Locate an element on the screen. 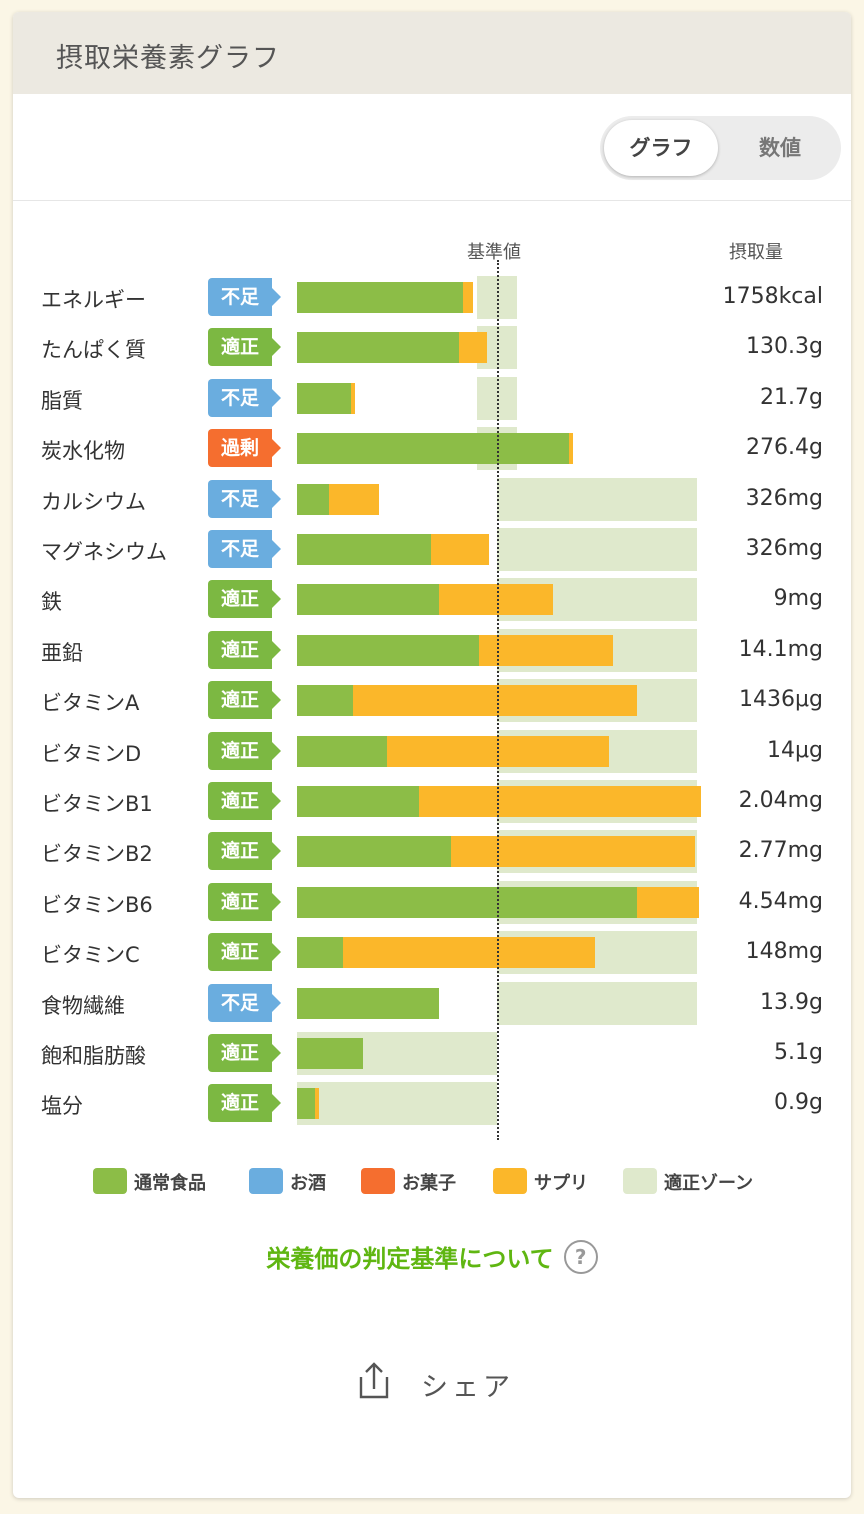 The image size is (864, 1514). criteria-link: 栄養価の判定基準について? is located at coordinates (432, 1261).